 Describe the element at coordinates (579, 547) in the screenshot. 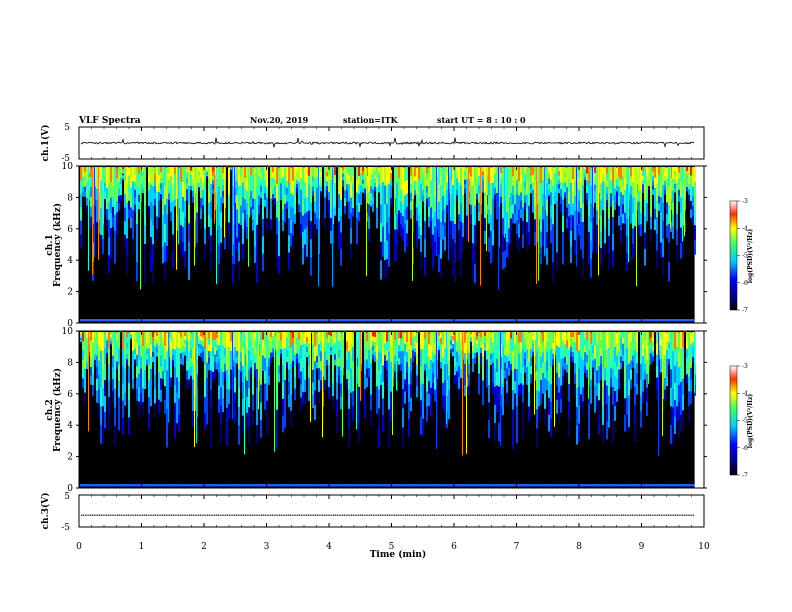

I see `xtick-label: 8` at that location.